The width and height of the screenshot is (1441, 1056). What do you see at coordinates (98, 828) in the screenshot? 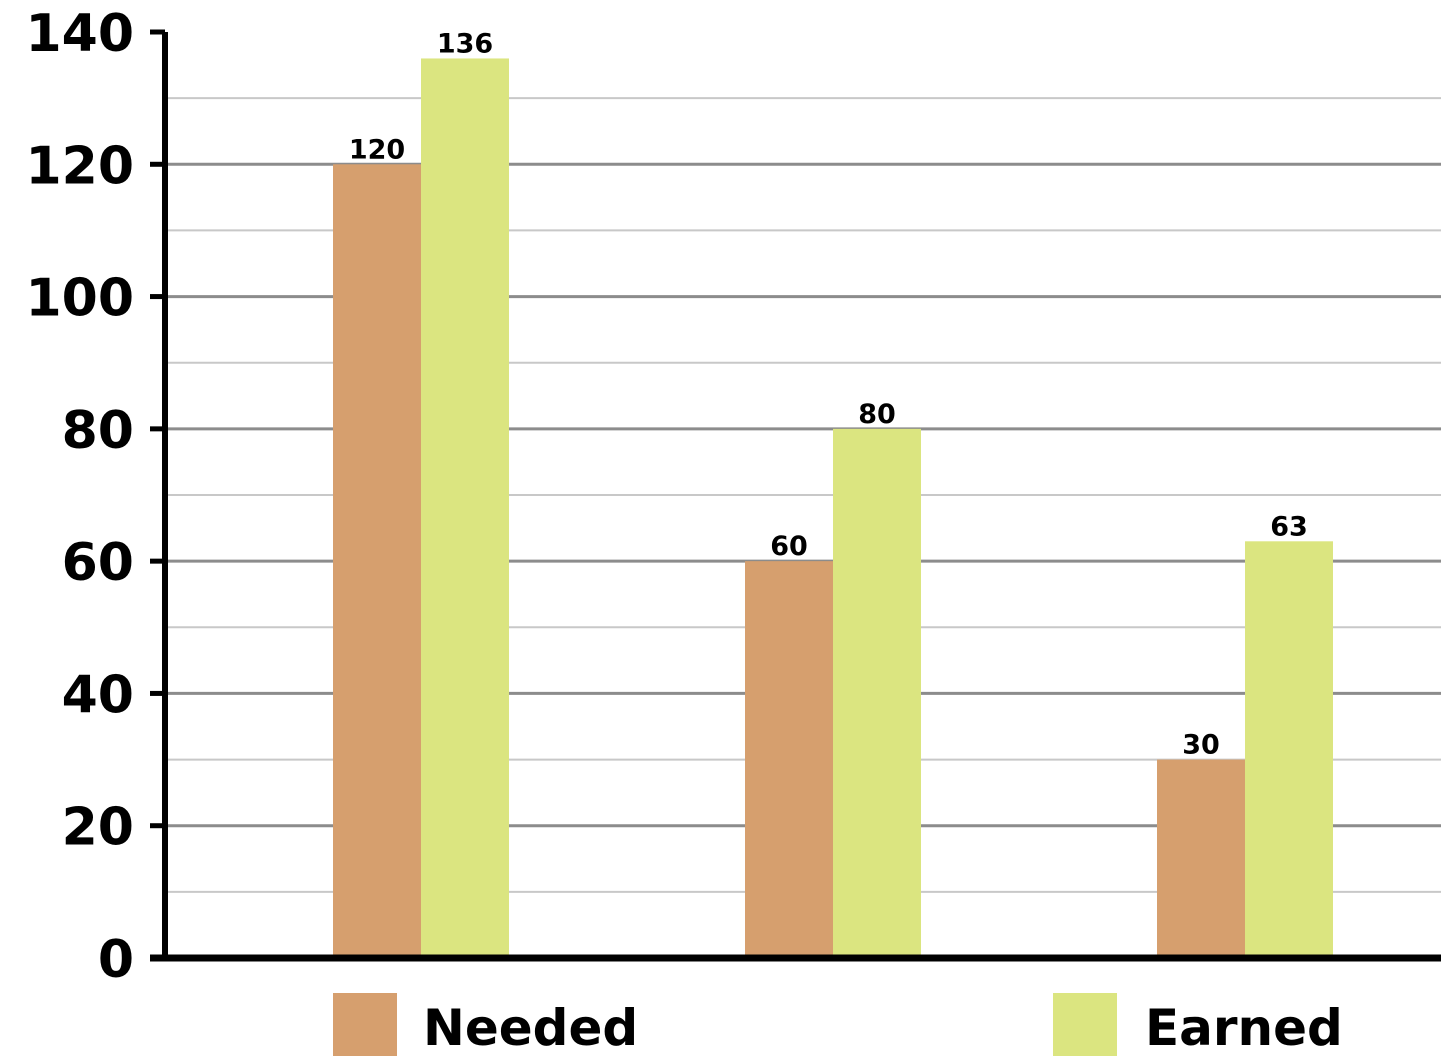
I see `y-tick-label: 20` at bounding box center [98, 828].